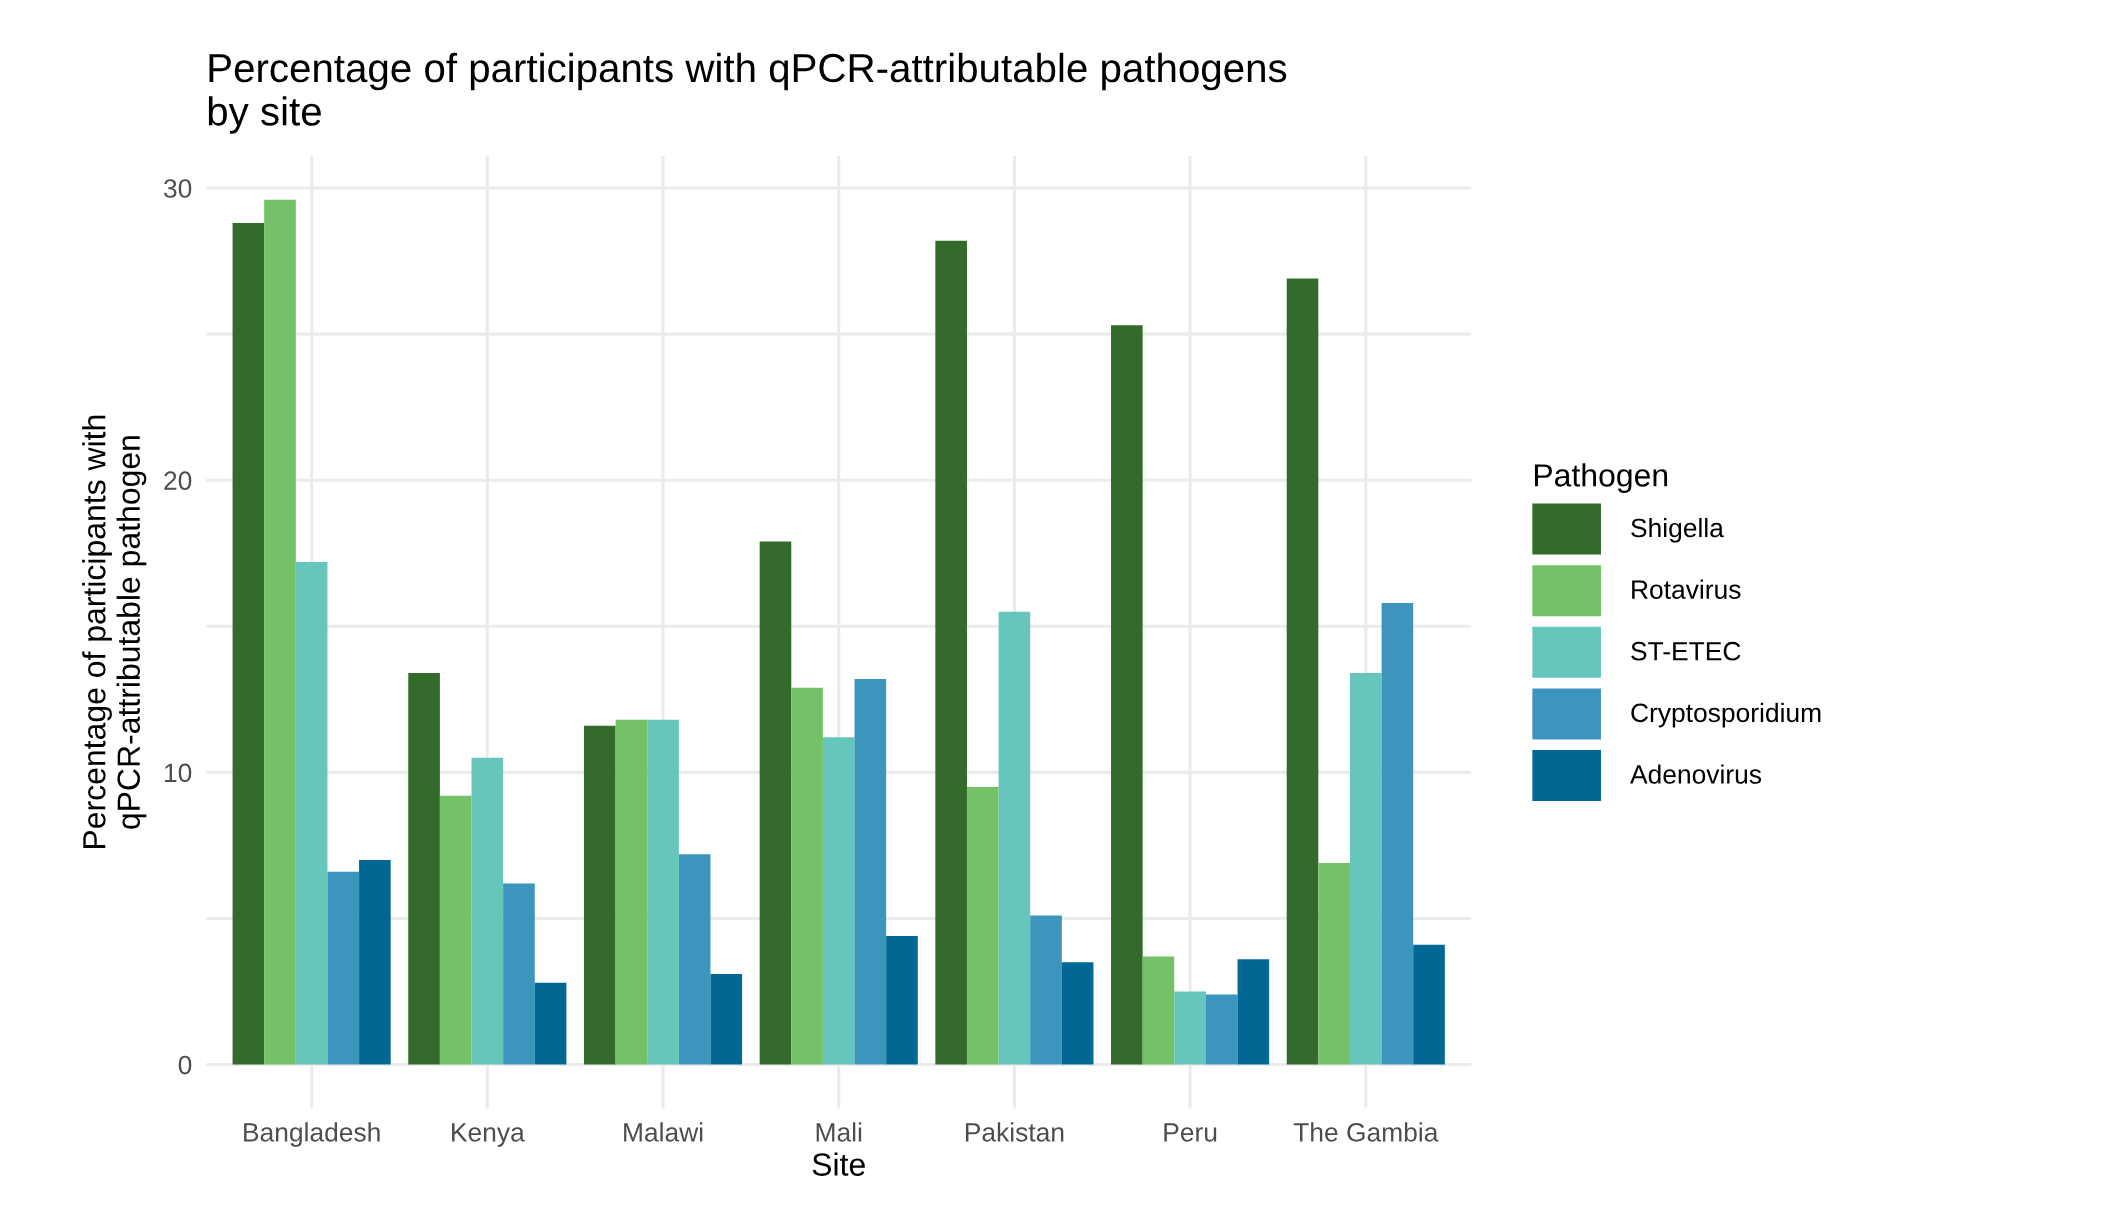  I want to click on x-tick-label: Malawi, so click(663, 1132).